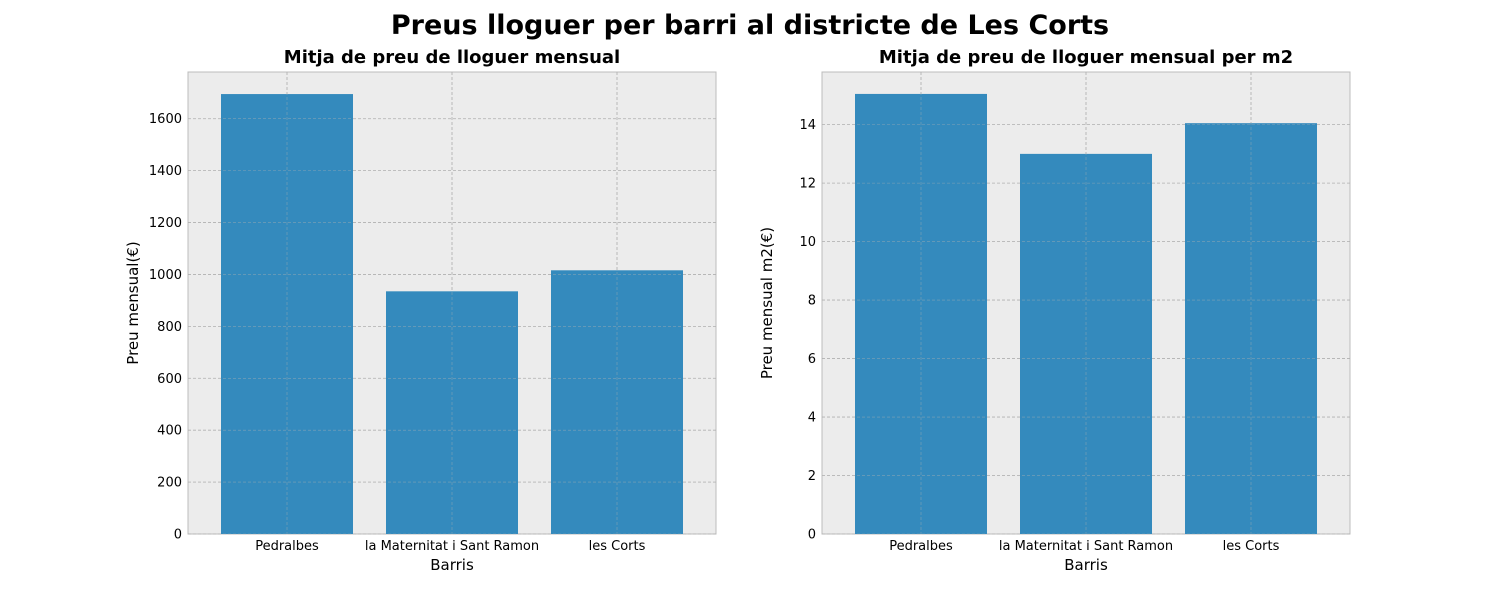 The image size is (1500, 600). Describe the element at coordinates (812, 359) in the screenshot. I see `right-chart-y-tick-label: 6` at that location.